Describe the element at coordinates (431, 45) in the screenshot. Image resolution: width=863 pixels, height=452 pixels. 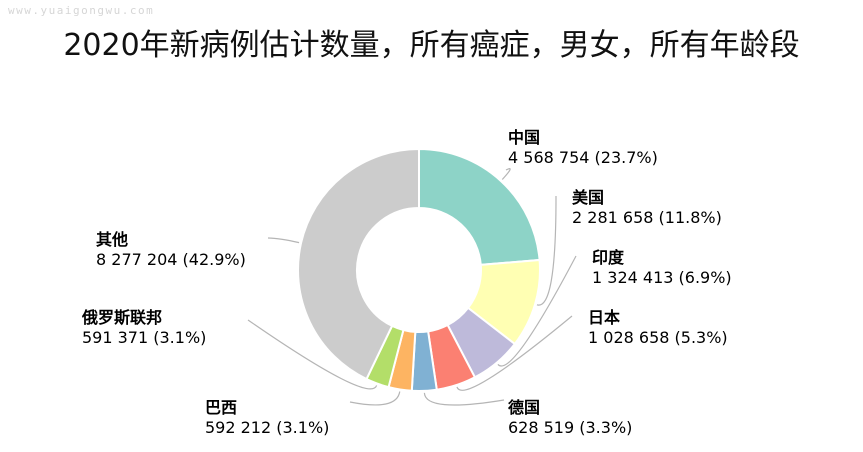
I see `chart-title: 2020年新病例估计数量，所有癌症，男女，所有年龄段` at that location.